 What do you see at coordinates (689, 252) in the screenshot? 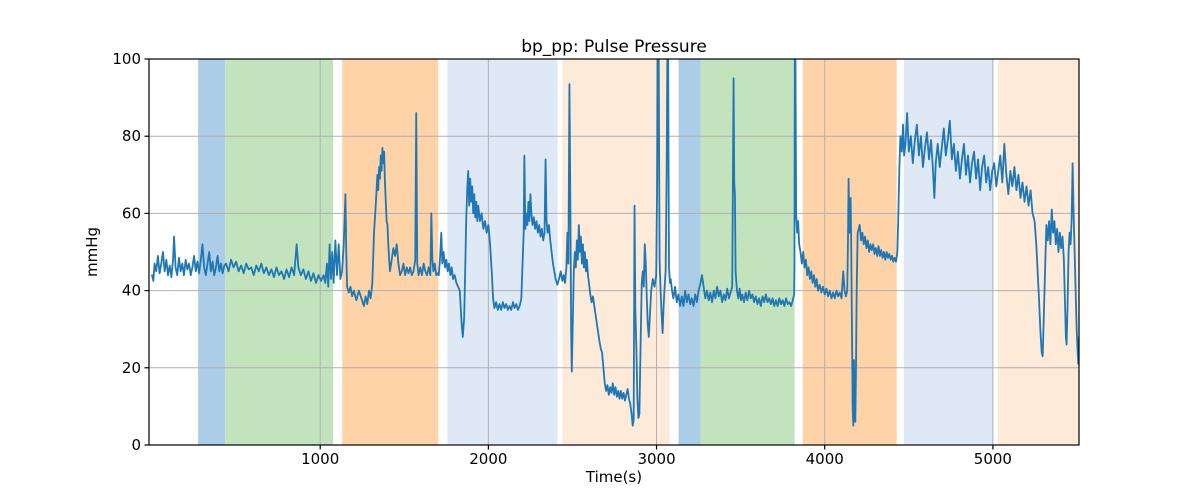
I see `phase-band-blue` at bounding box center [689, 252].